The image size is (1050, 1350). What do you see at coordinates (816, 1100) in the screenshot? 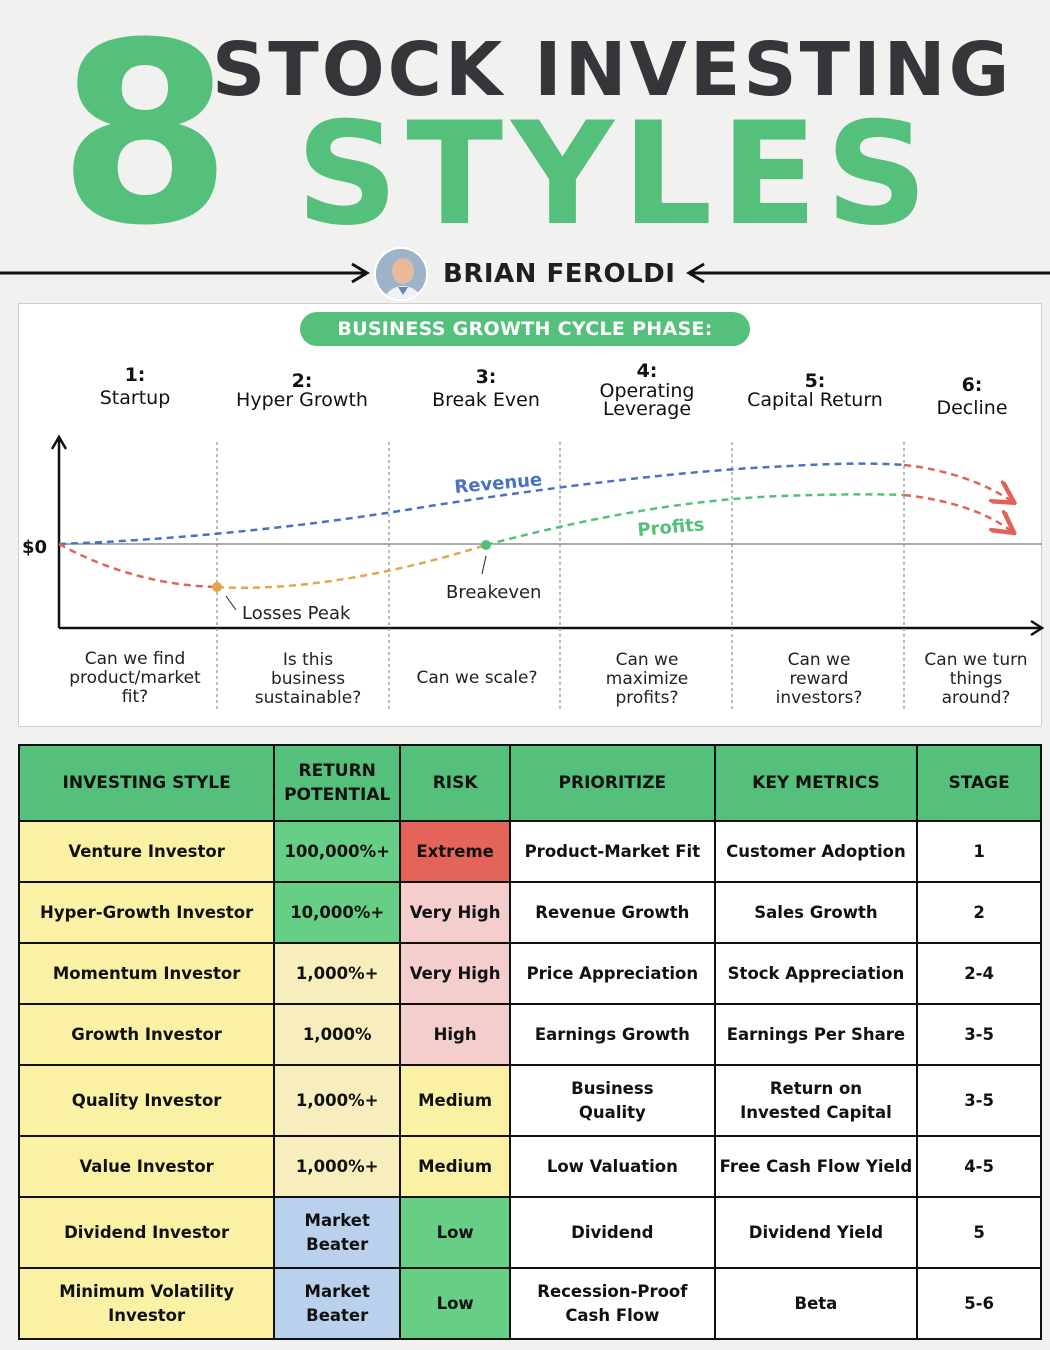
I see `cell-key-metrics: Return on Invested Capital` at bounding box center [816, 1100].